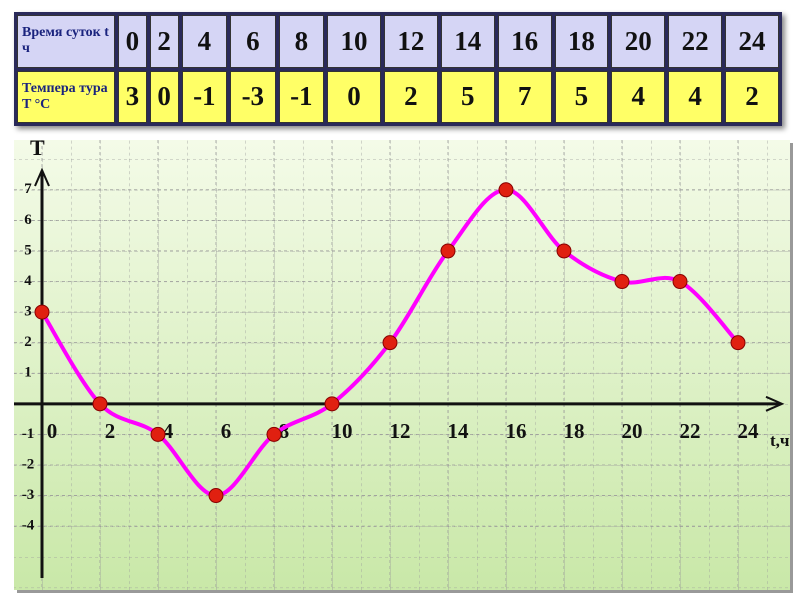  I want to click on row-label: Время суток t ч, so click(66, 41).